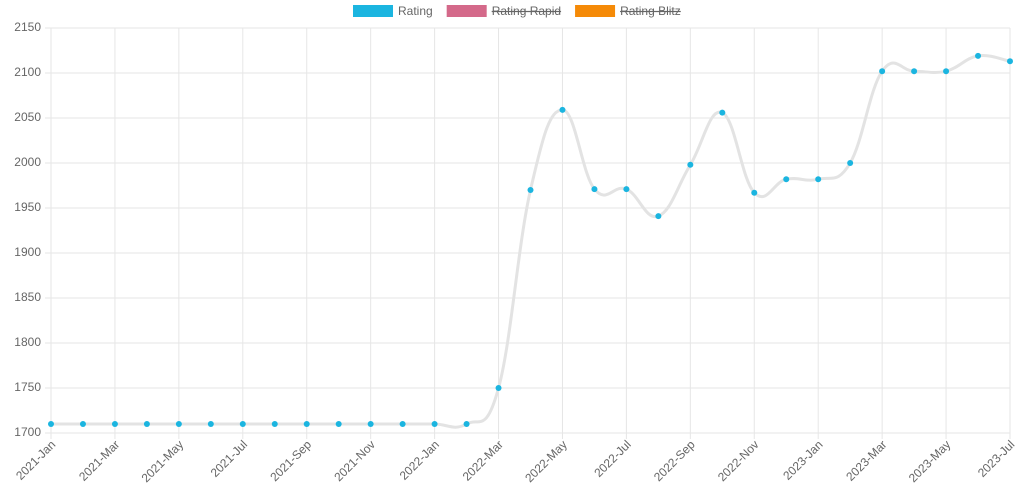 The image size is (1024, 501). Describe the element at coordinates (229, 458) in the screenshot. I see `x-tick-label: 2021-Jul` at that location.